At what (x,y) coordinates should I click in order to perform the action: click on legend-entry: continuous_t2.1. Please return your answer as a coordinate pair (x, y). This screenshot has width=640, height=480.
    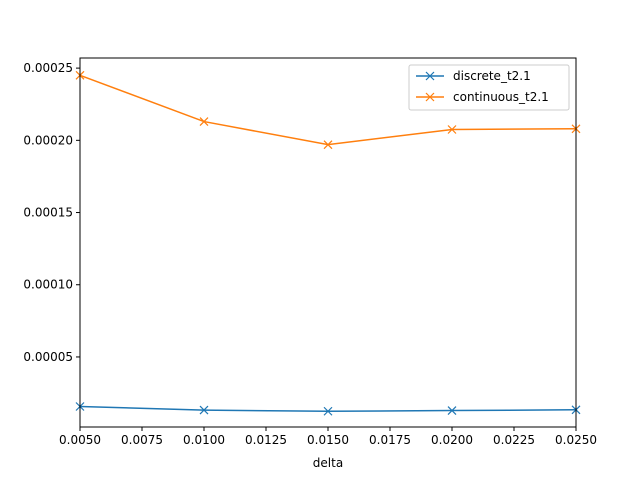
    Looking at the image, I should click on (482, 97).